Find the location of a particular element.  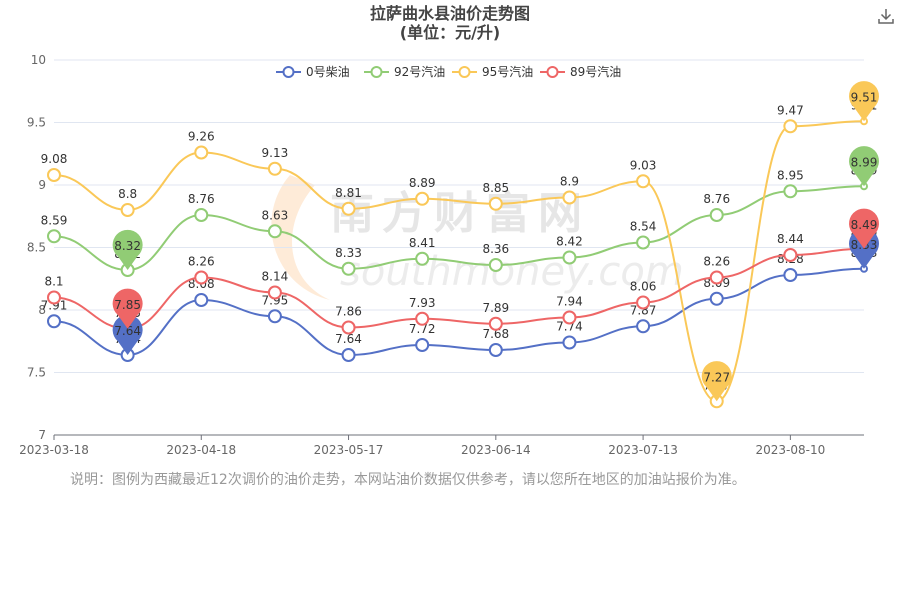

data-label: 8.59 is located at coordinates (54, 220).